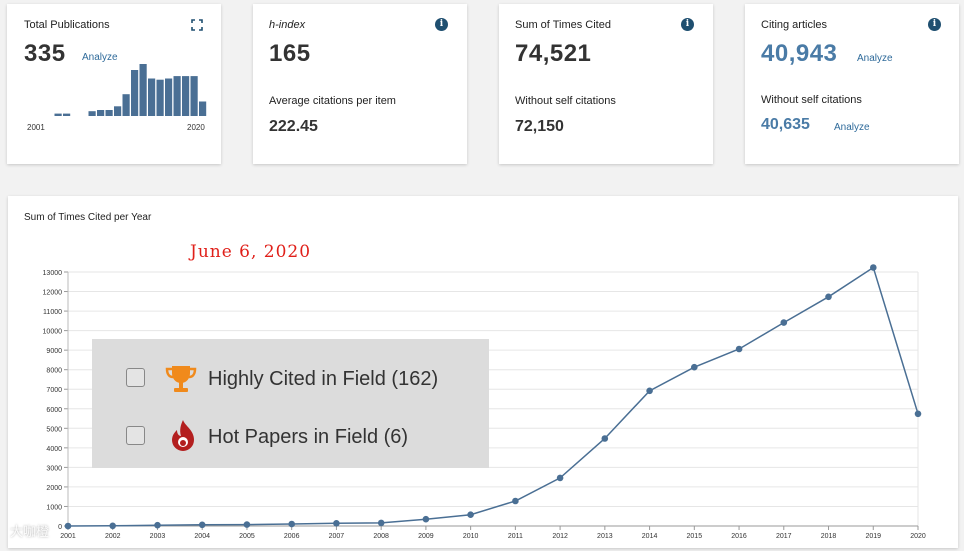  Describe the element at coordinates (135, 377) in the screenshot. I see `highly-cited-checkbox` at that location.